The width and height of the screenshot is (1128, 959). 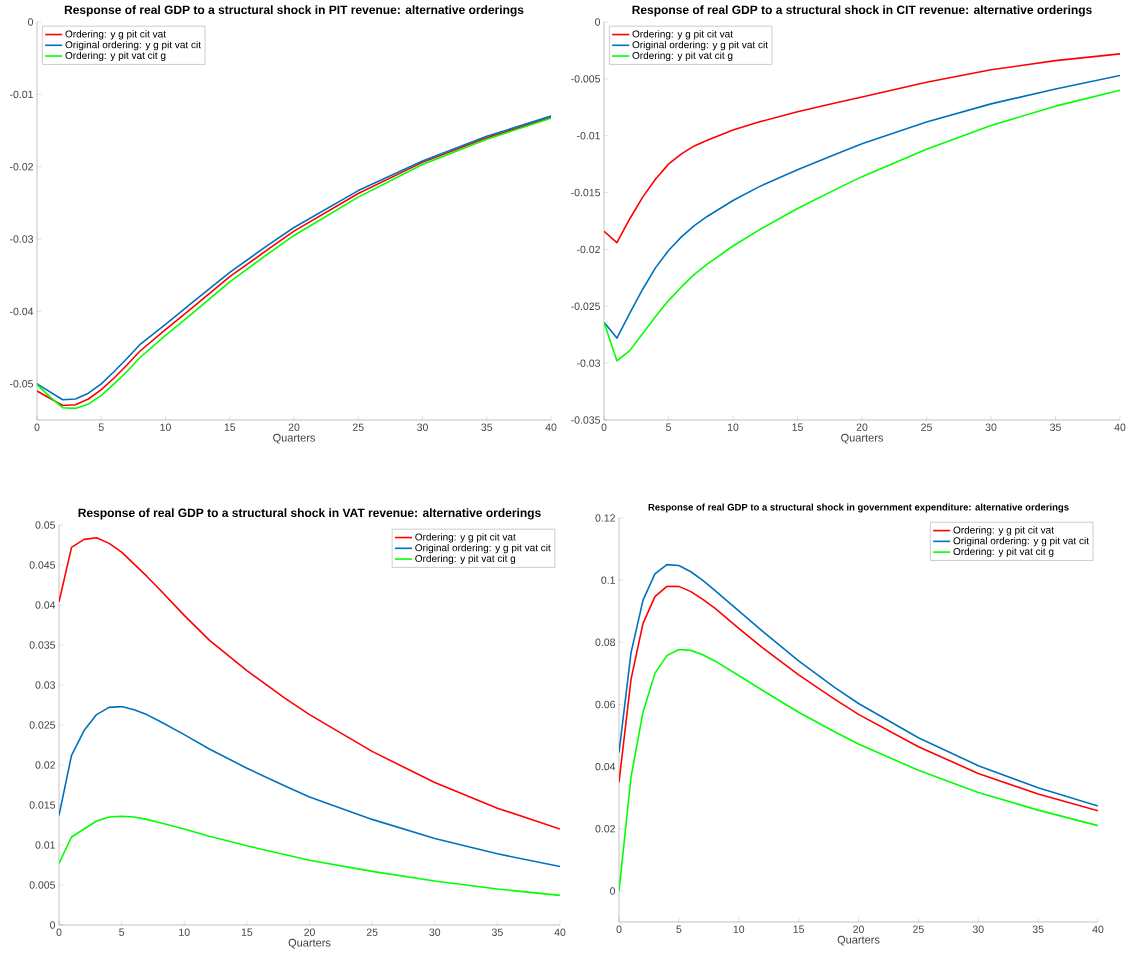 What do you see at coordinates (586, 420) in the screenshot?
I see `y-tick-label: -0.035` at bounding box center [586, 420].